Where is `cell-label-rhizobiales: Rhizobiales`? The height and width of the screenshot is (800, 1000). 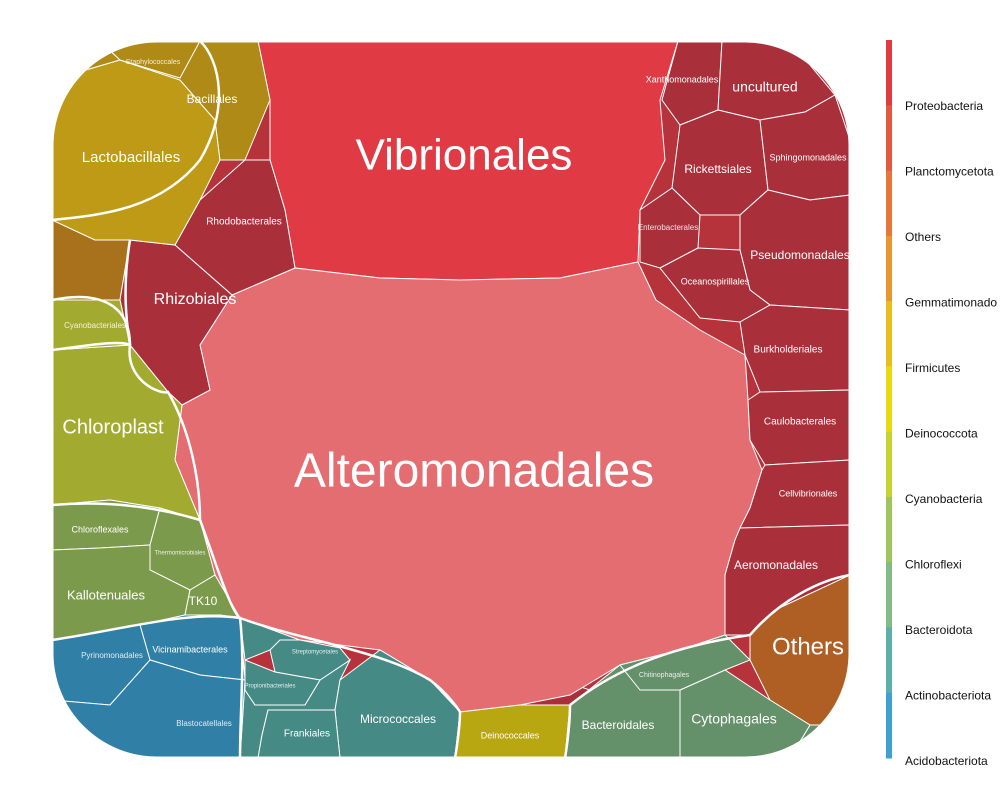
cell-label-rhizobiales: Rhizobiales is located at coordinates (195, 299).